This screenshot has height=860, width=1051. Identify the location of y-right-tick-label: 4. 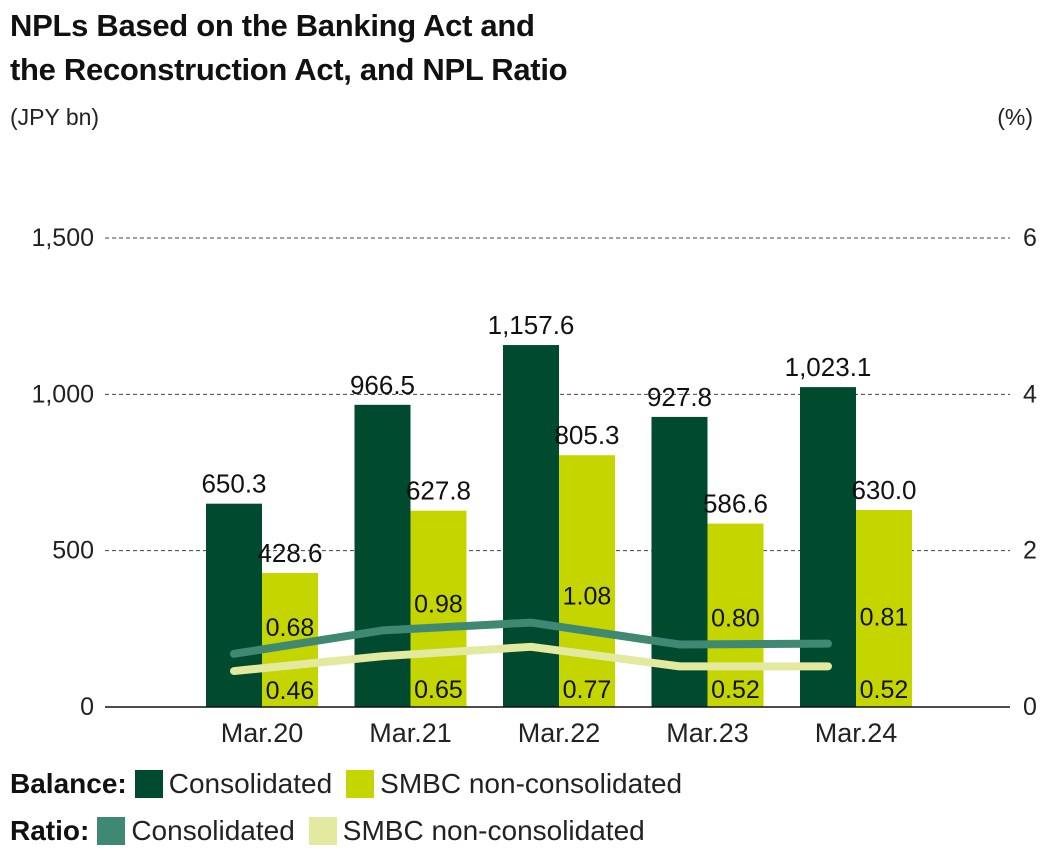
(1030, 394).